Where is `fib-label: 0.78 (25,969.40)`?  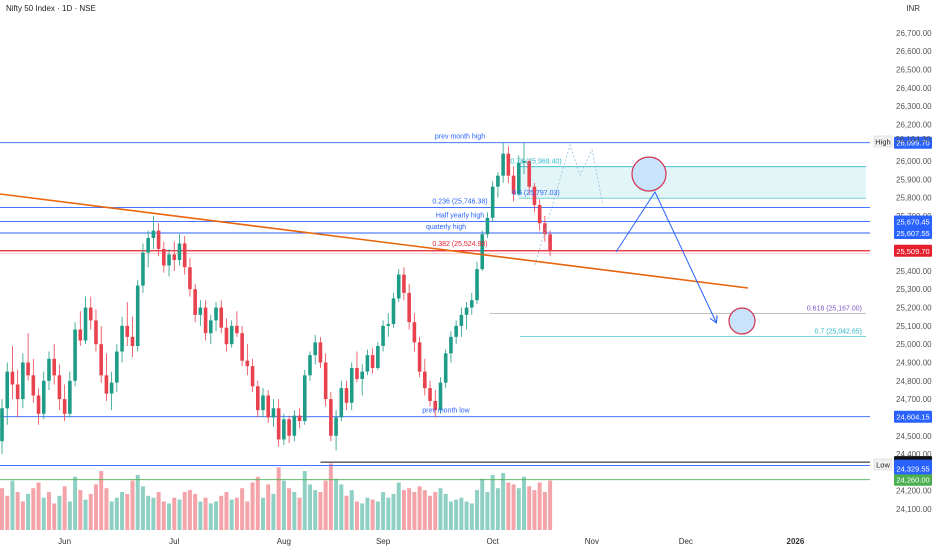
fib-label: 0.78 (25,969.40) is located at coordinates (535, 162).